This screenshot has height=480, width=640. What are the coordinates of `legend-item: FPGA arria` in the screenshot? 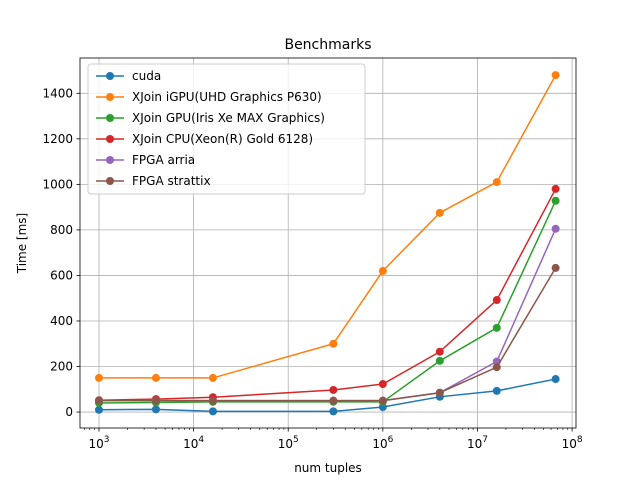 It's located at (145, 160).